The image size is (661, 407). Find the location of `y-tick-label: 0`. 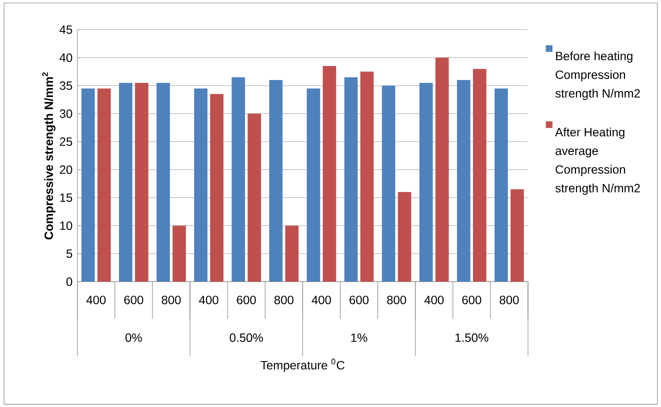

y-tick-label: 0 is located at coordinates (69, 281).